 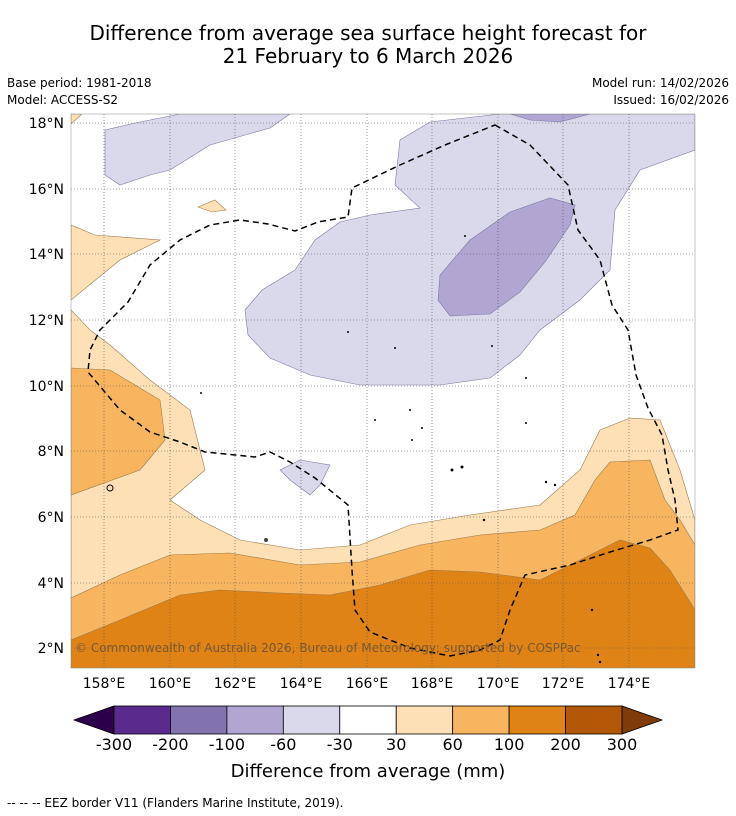 What do you see at coordinates (452, 744) in the screenshot?
I see `colorbar-tick-label: 60` at bounding box center [452, 744].